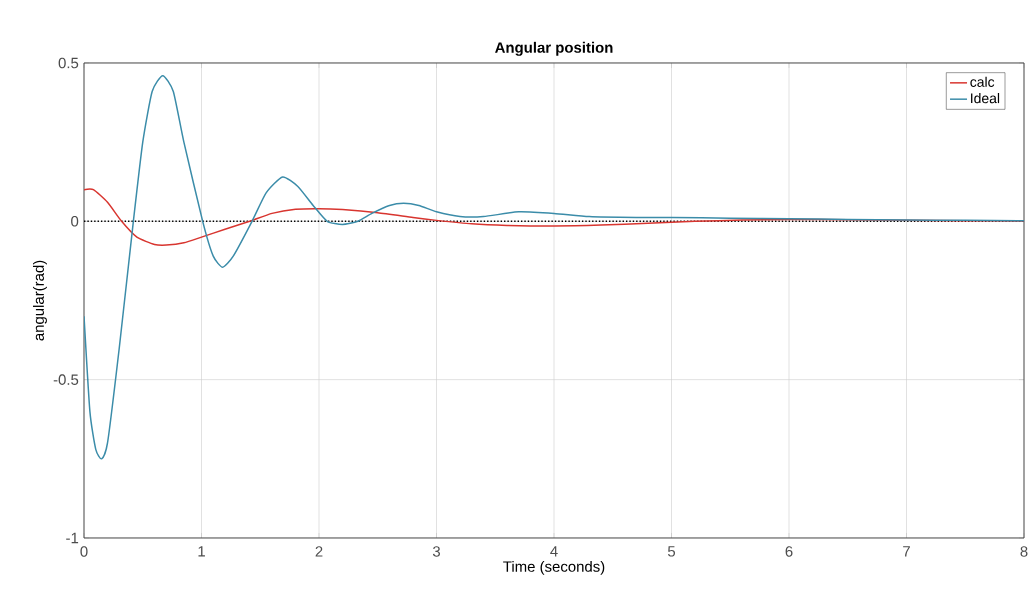  What do you see at coordinates (789, 551) in the screenshot?
I see `x-tick-label: 6` at bounding box center [789, 551].